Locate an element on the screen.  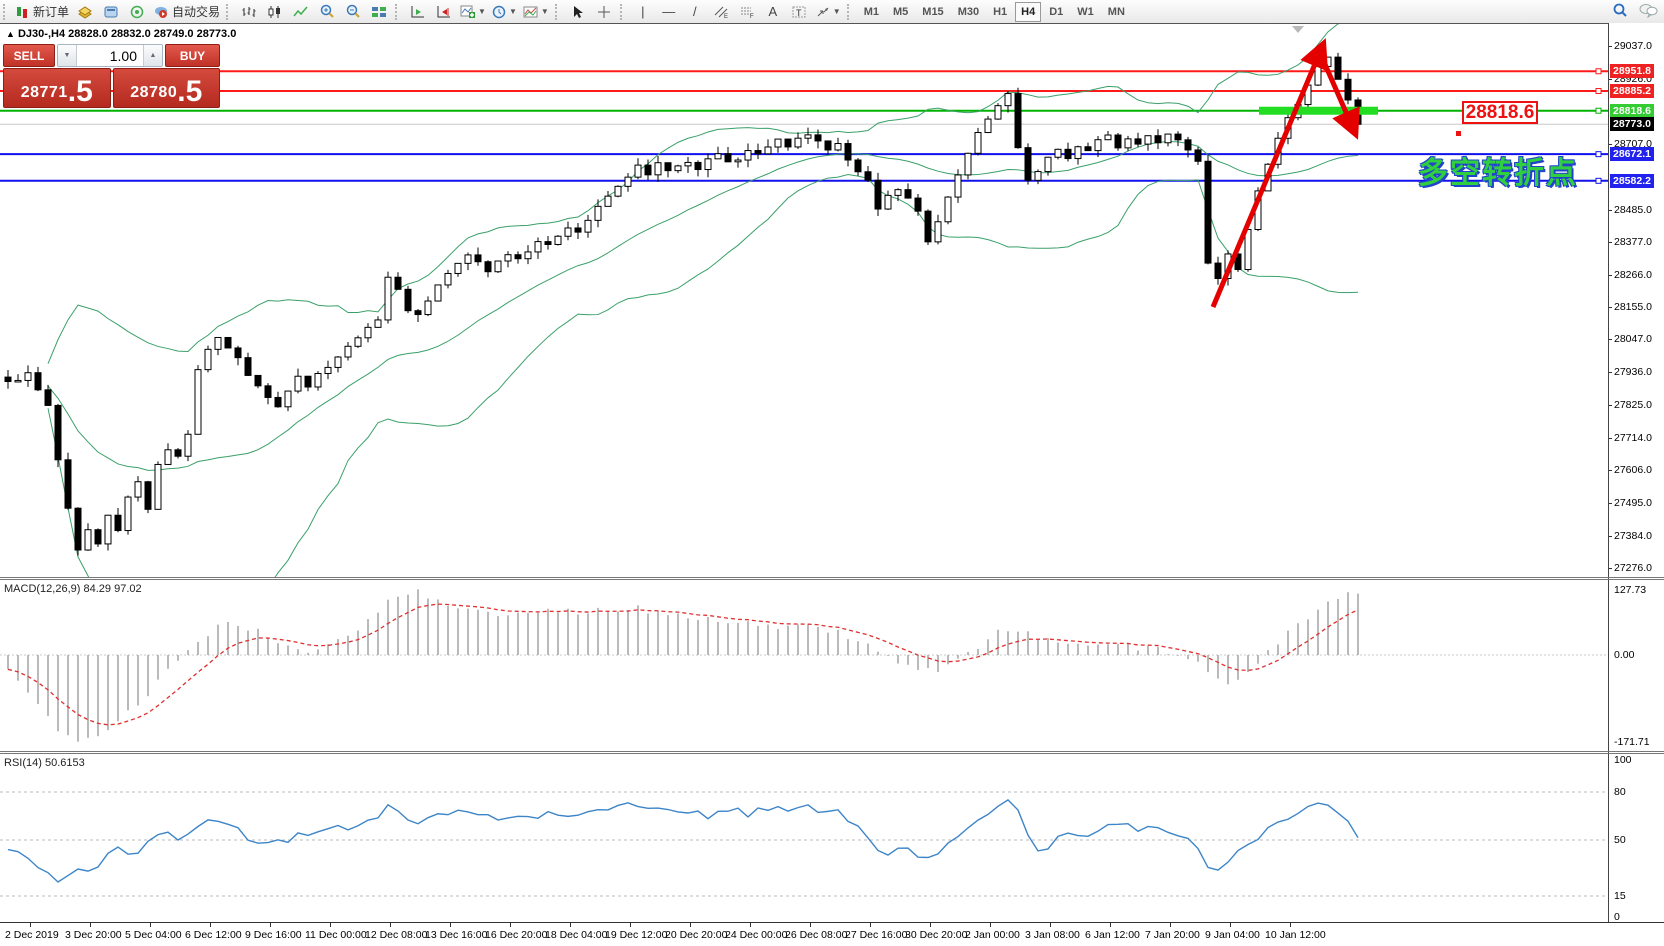
toolbar-grip is located at coordinates (558, 11).